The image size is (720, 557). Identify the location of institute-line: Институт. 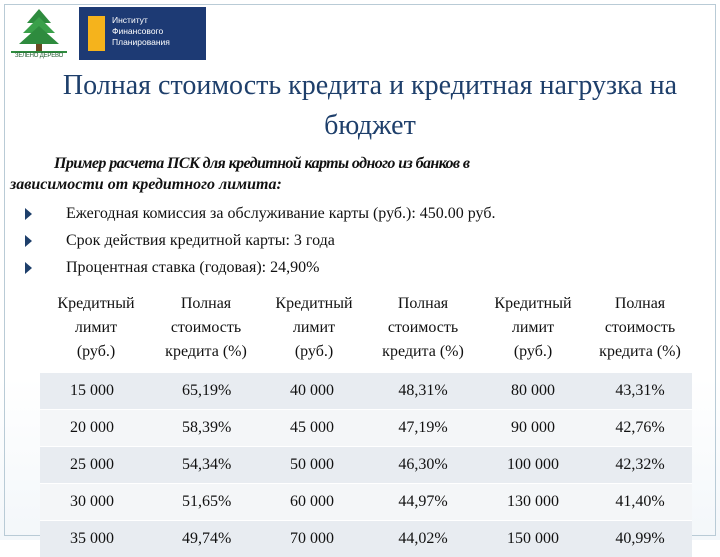
(158, 20).